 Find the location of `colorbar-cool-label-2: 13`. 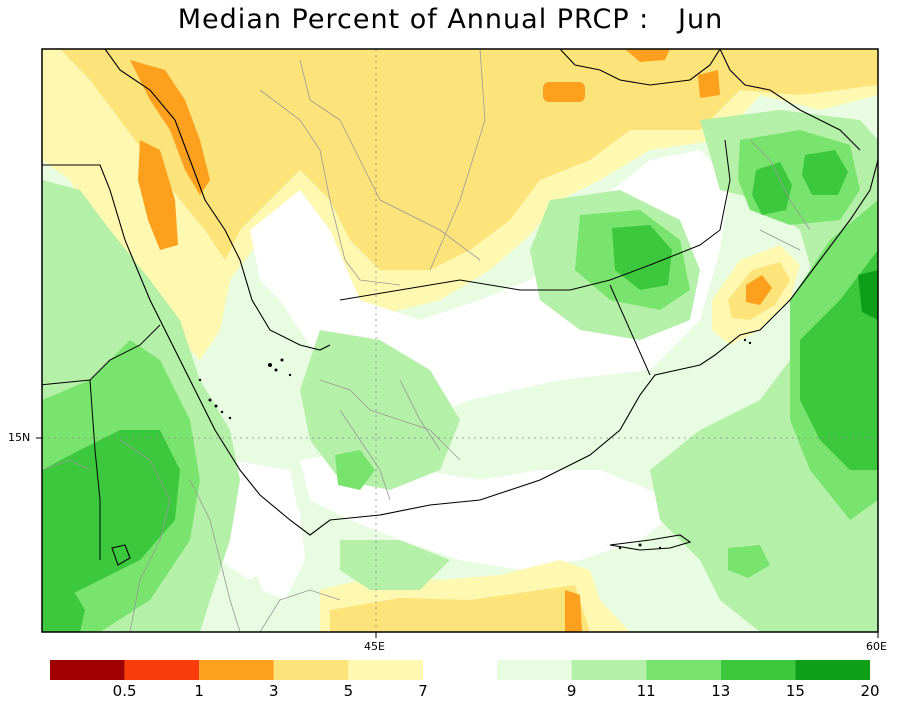

colorbar-cool-label-2: 13 is located at coordinates (721, 691).